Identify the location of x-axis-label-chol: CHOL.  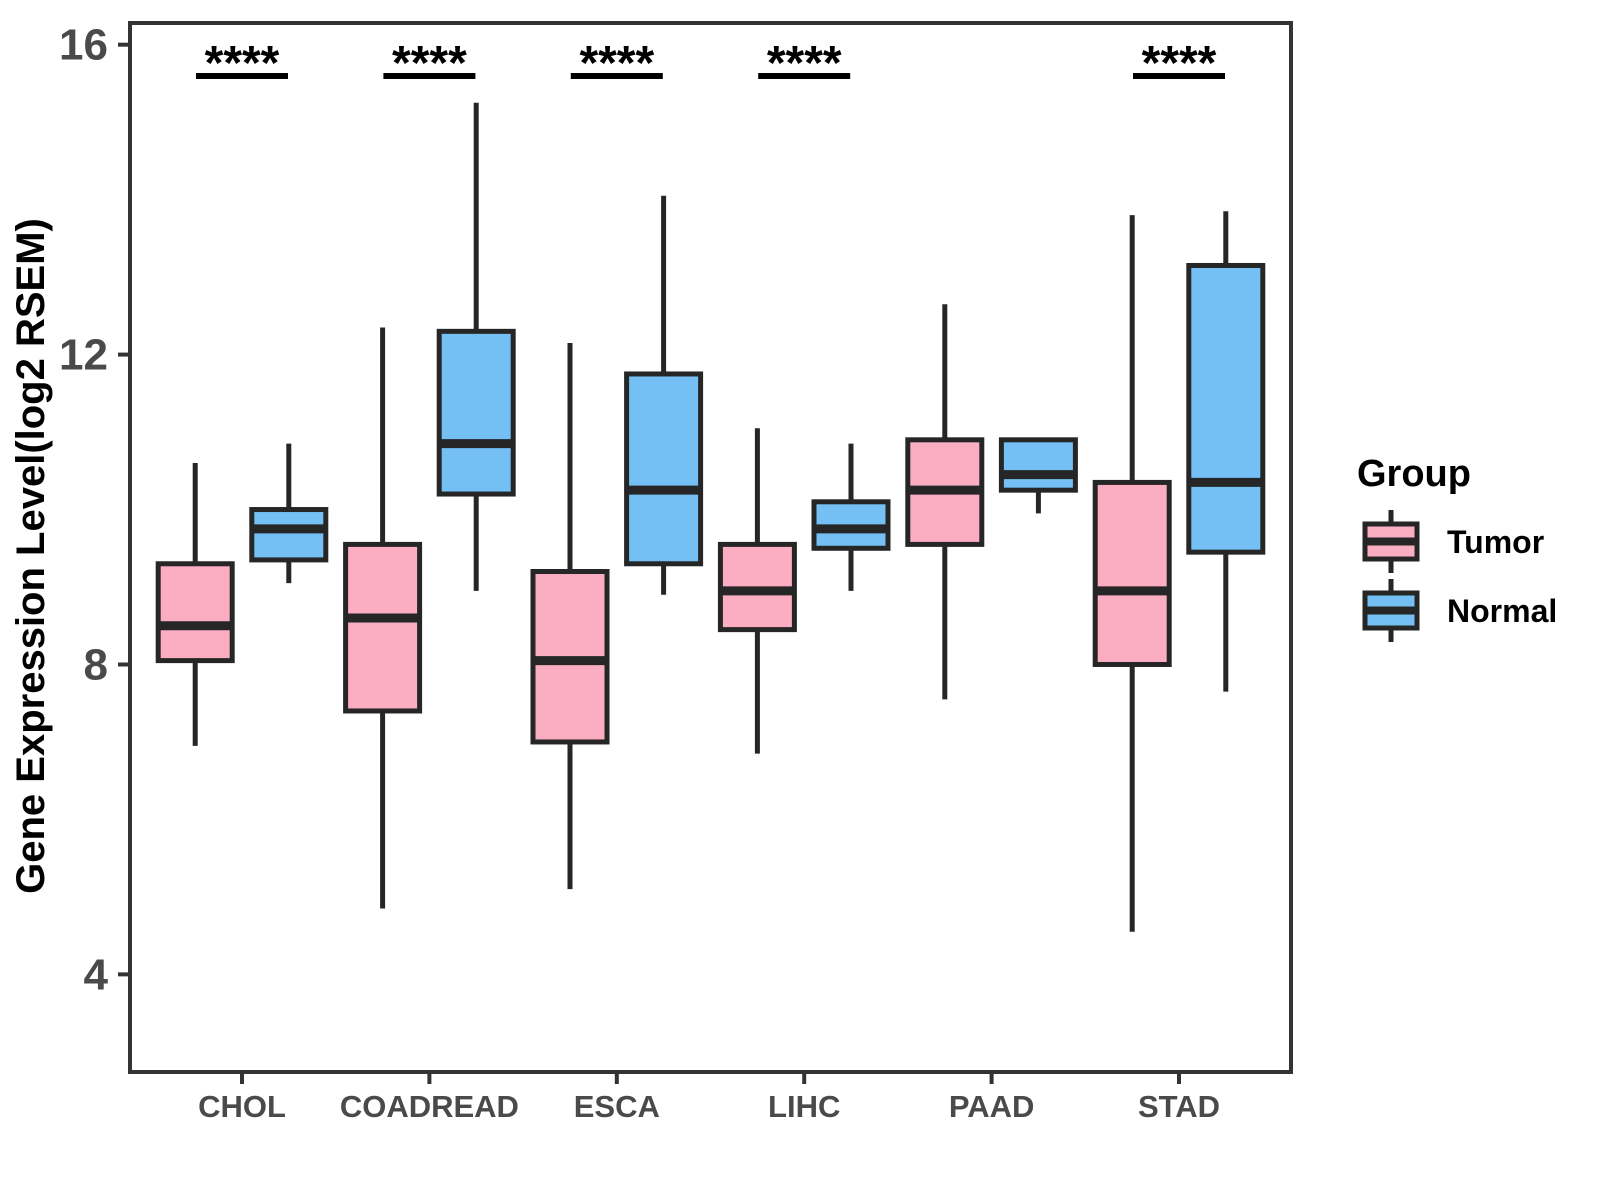
(242, 1106).